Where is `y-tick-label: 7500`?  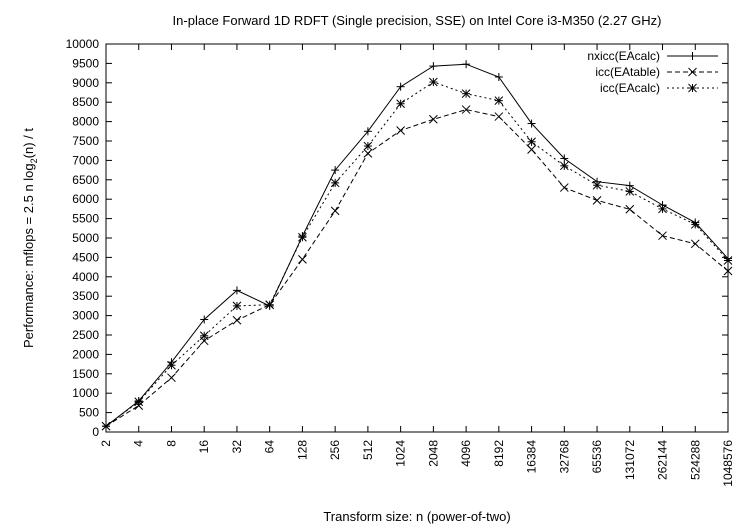 y-tick-label: 7500 is located at coordinates (85, 141).